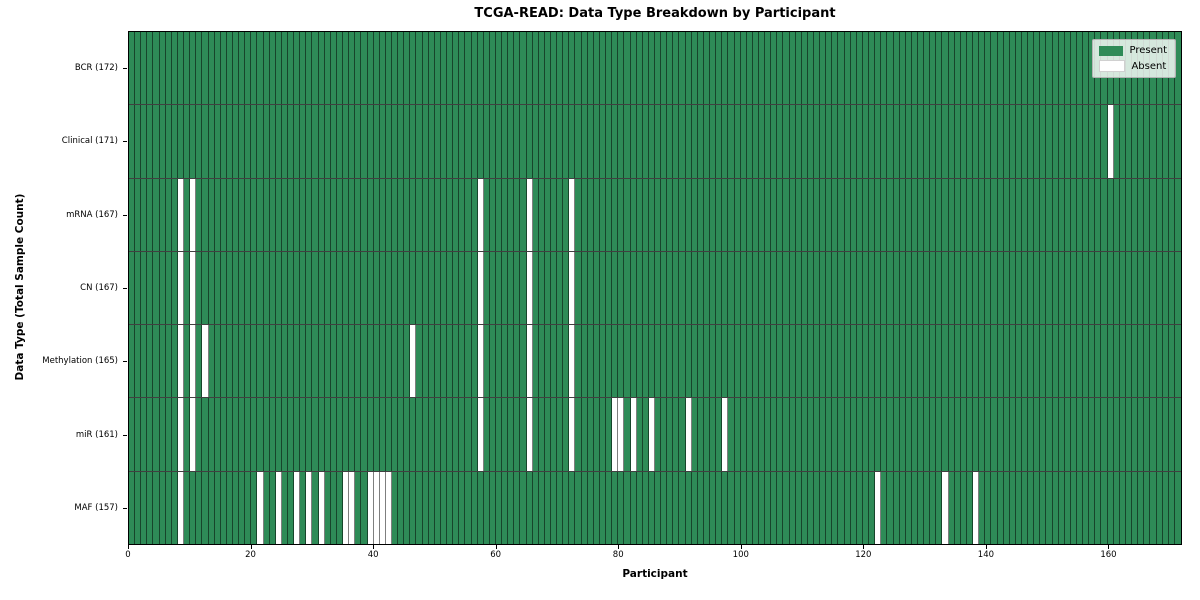 This screenshot has height=600, width=1200. Describe the element at coordinates (373, 555) in the screenshot. I see `xtick-40: 40` at that location.